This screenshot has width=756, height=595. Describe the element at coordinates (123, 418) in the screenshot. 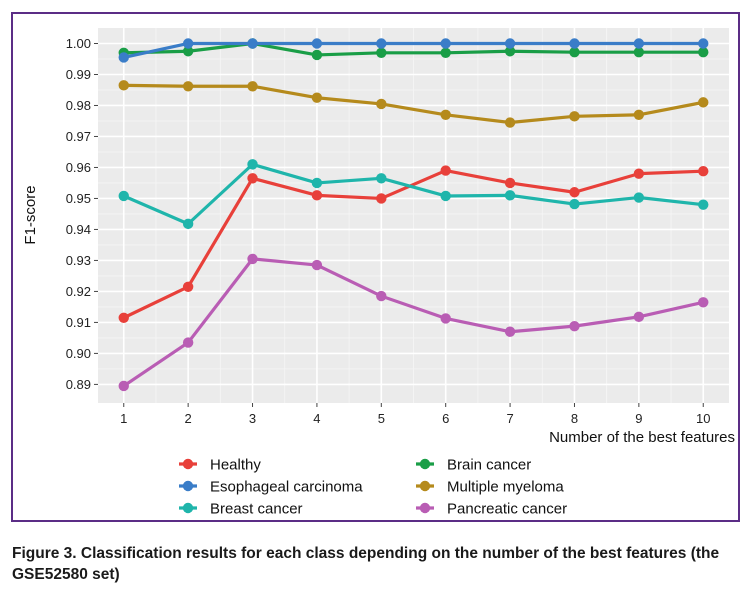

I see `x-tick-label: 1` at that location.